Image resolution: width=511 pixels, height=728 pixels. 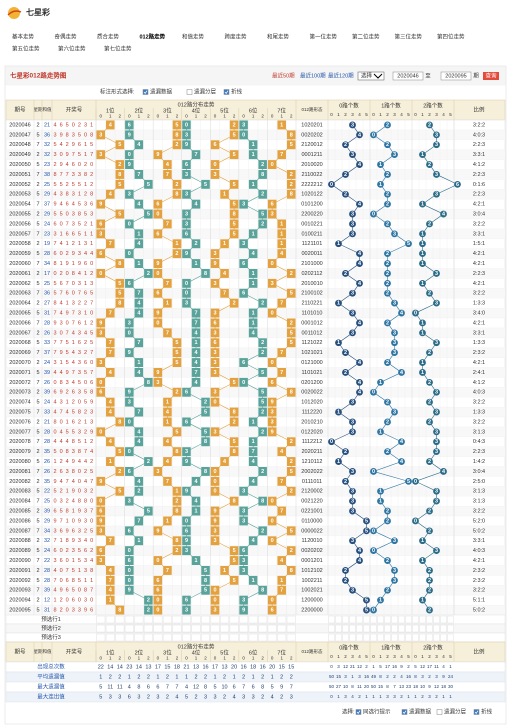 What do you see at coordinates (377, 711) in the screenshot?
I see `footer-option: 同选行提示` at bounding box center [377, 711].